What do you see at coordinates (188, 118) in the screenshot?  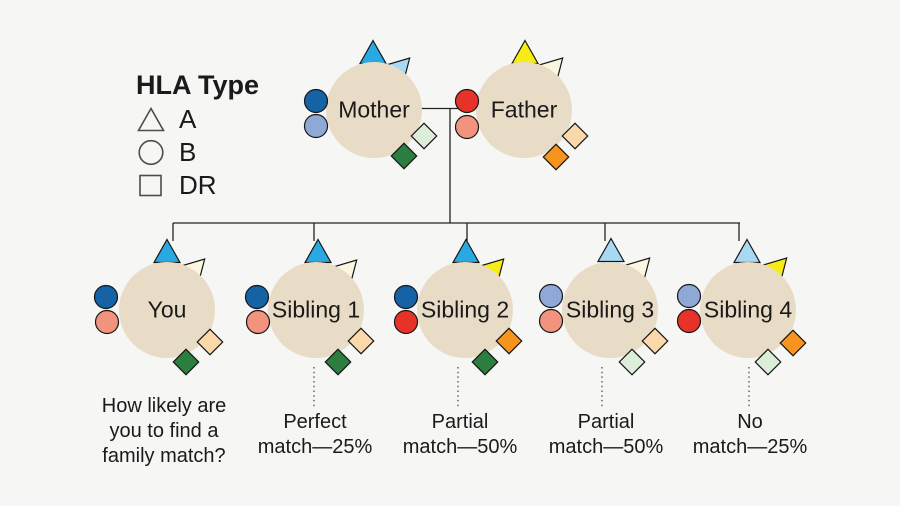 I see `legend-label-a: A` at bounding box center [188, 118].